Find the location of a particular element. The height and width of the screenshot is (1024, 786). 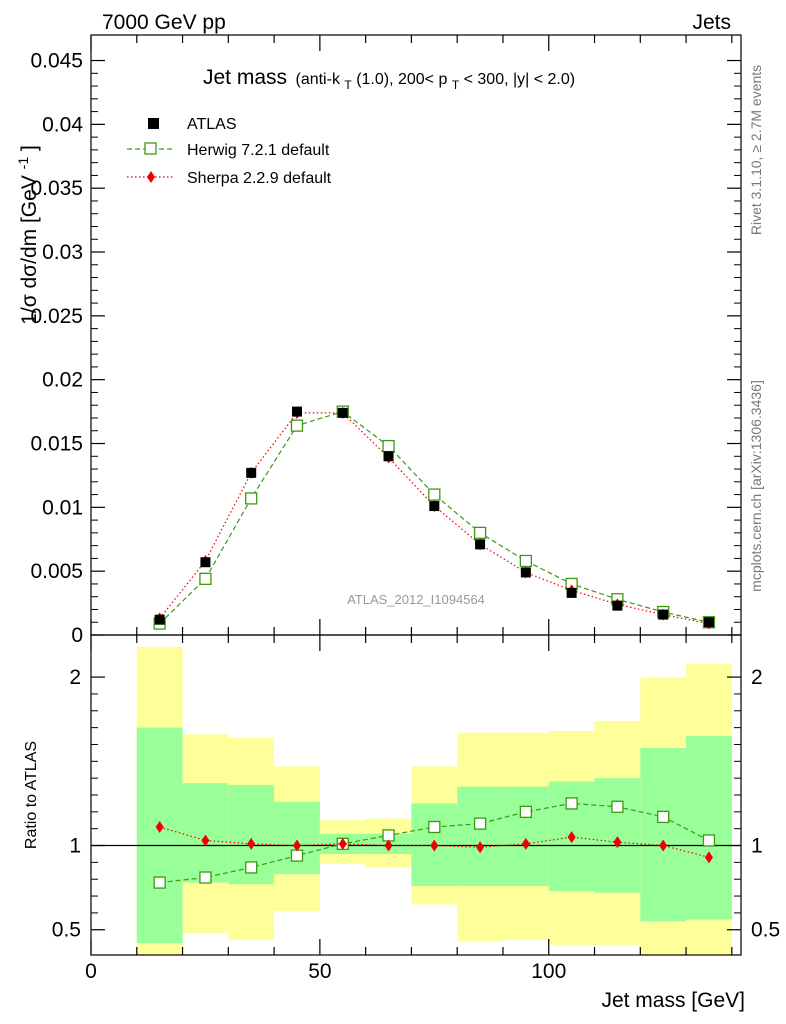

ratio-y-tick-label: 0.5 is located at coordinates (66, 930).